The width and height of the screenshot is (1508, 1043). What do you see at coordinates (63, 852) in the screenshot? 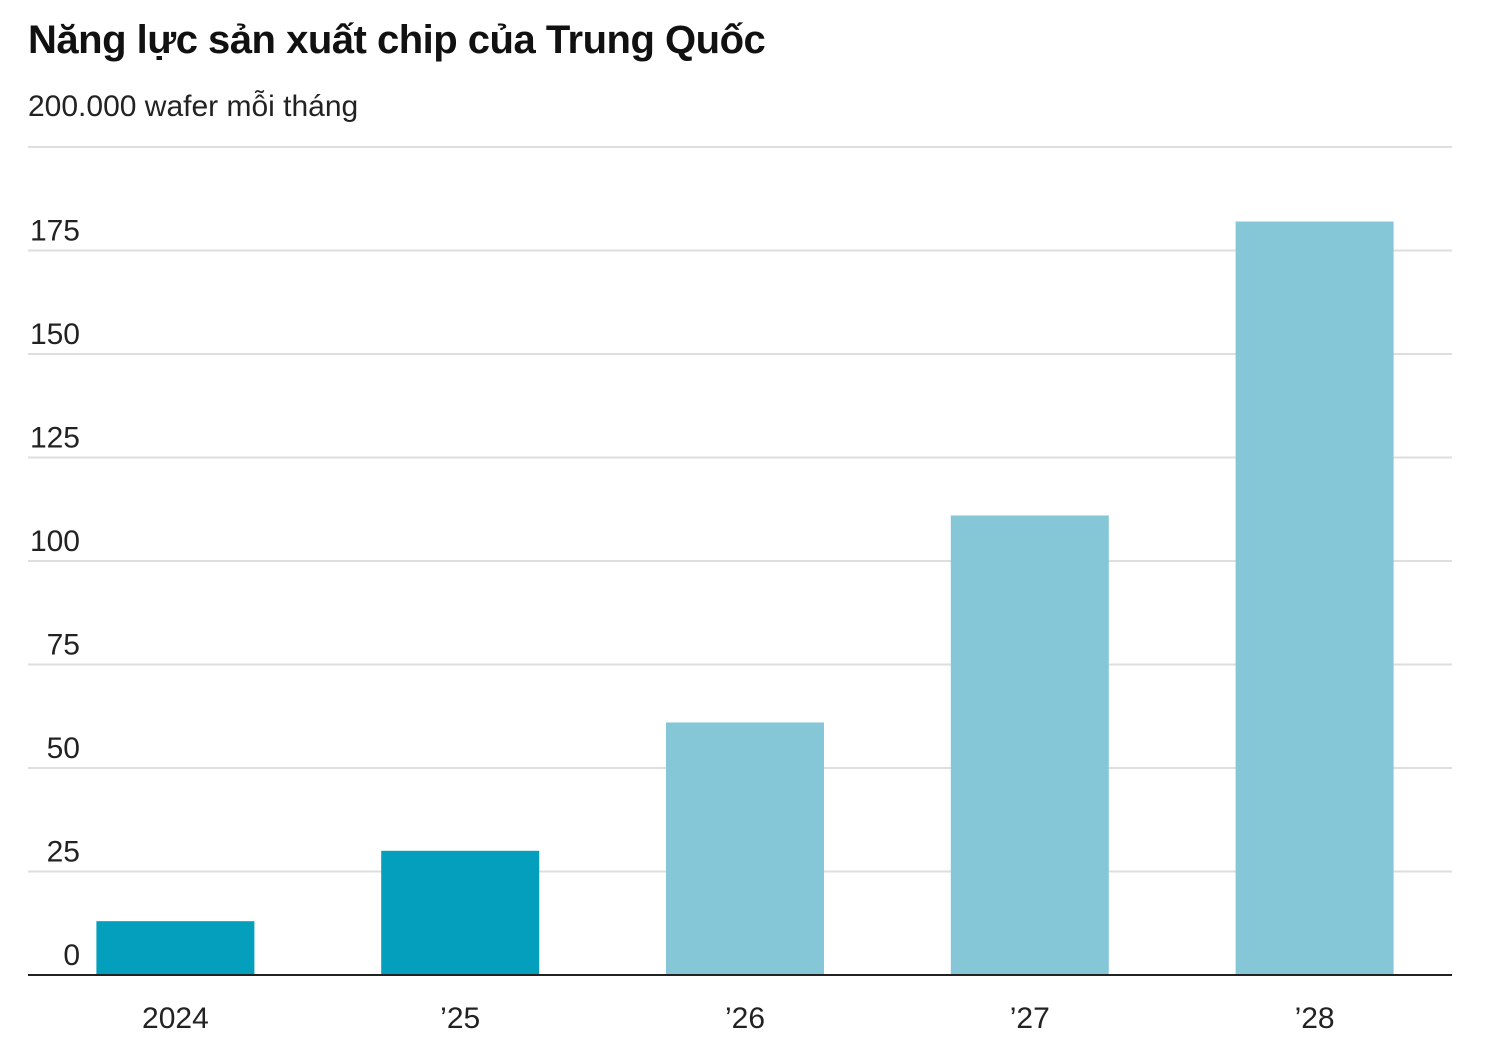
I see `y-tick-label-25: 25` at bounding box center [63, 852].